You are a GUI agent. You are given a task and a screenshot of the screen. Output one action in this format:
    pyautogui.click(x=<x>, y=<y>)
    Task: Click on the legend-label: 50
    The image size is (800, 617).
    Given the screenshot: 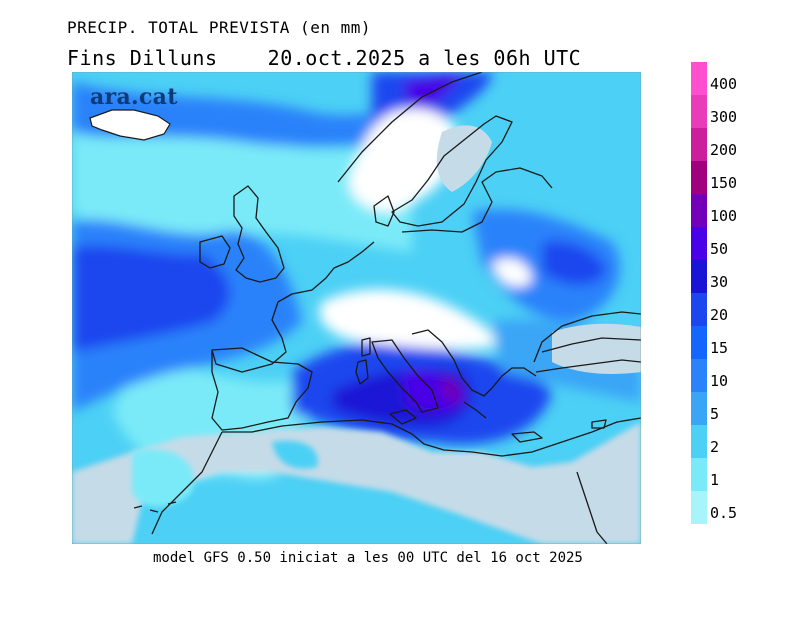 What is the action you would take?
    pyautogui.click(x=719, y=249)
    